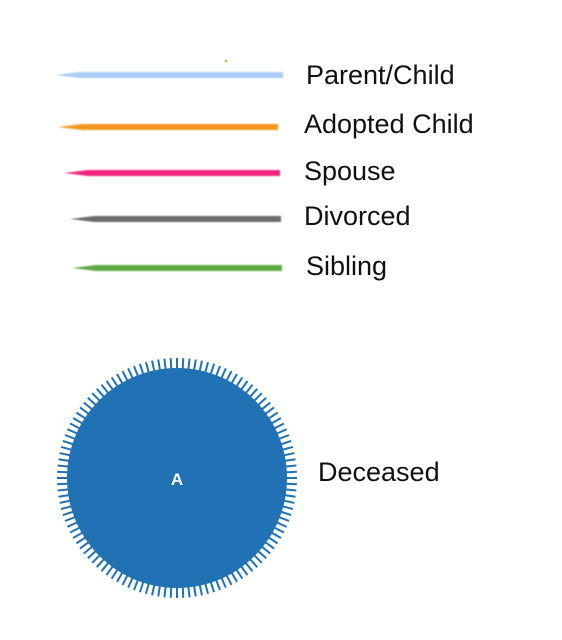 The width and height of the screenshot is (562, 640). I want to click on stray-mark, so click(226, 61).